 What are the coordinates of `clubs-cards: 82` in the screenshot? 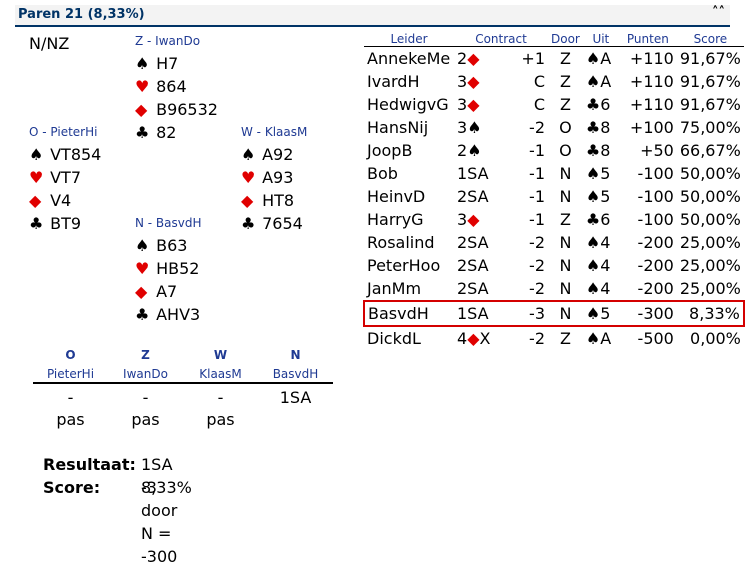 It's located at (166, 132).